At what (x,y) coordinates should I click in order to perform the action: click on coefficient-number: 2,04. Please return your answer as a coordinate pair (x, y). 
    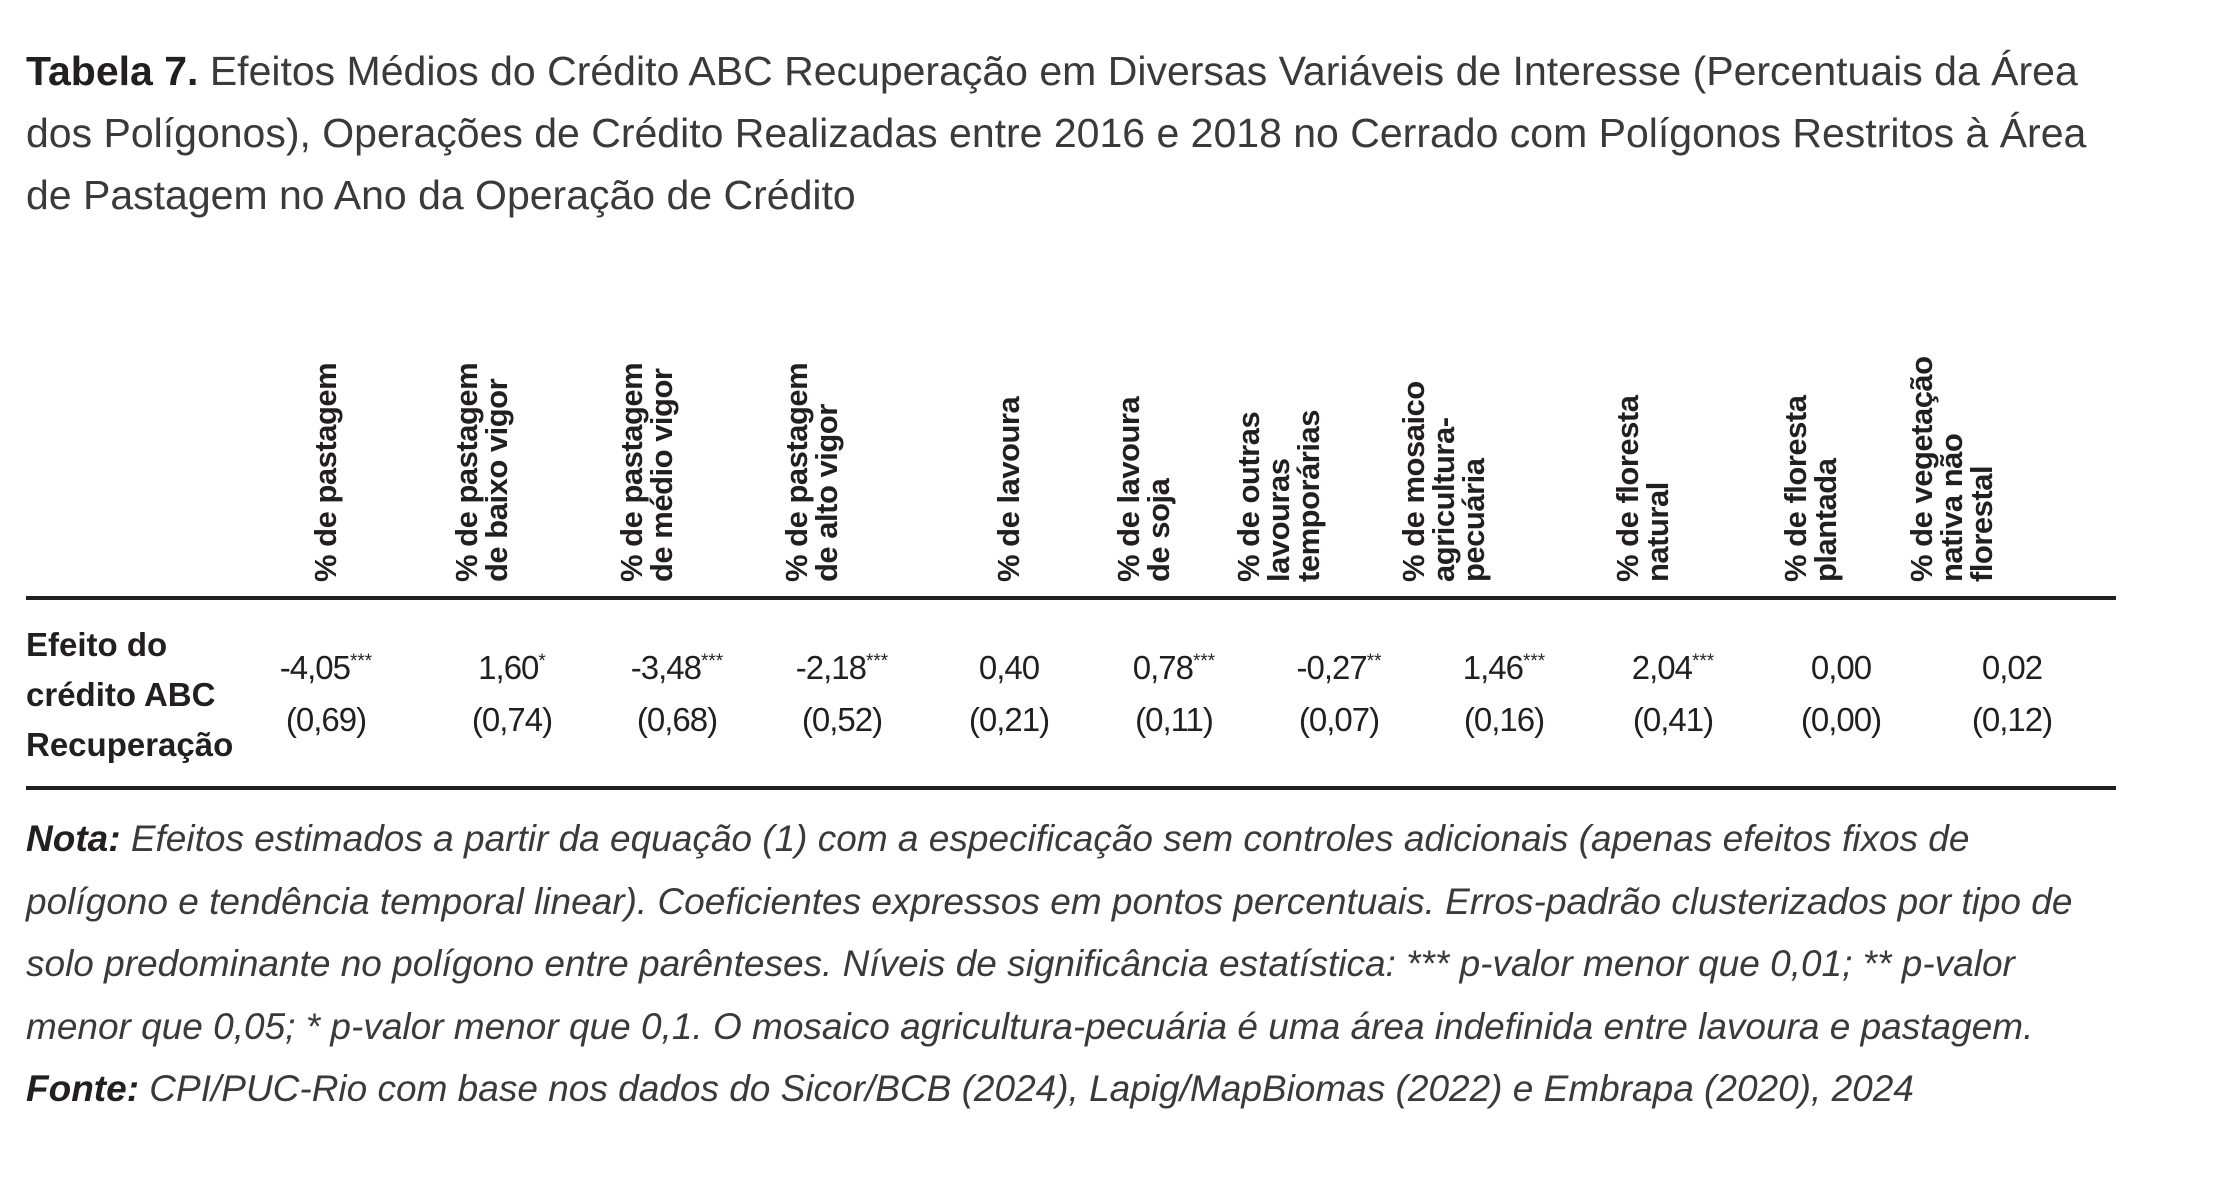
    Looking at the image, I should click on (1662, 667).